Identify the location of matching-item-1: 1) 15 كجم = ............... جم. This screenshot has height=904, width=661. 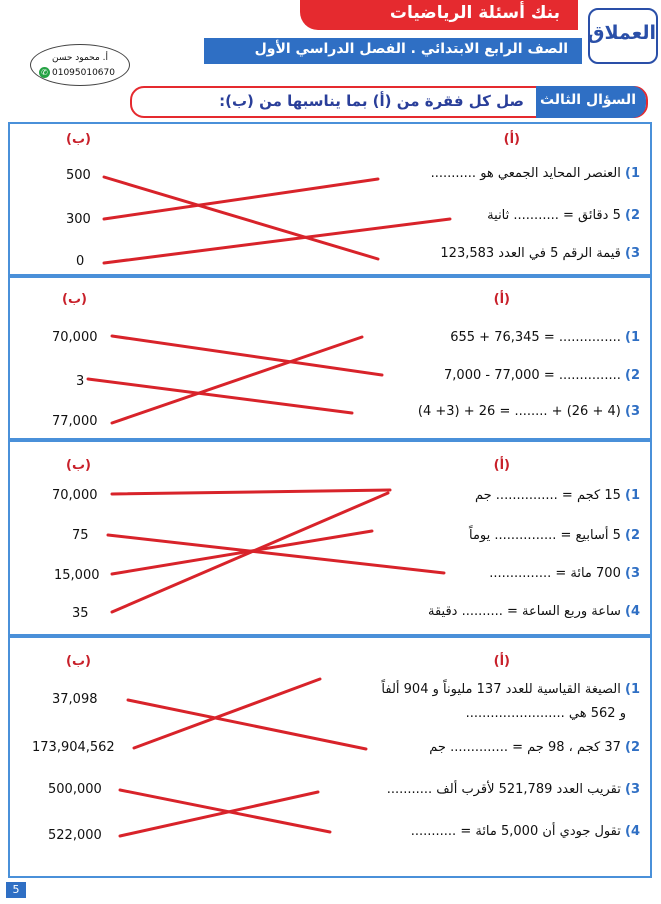
(557, 495).